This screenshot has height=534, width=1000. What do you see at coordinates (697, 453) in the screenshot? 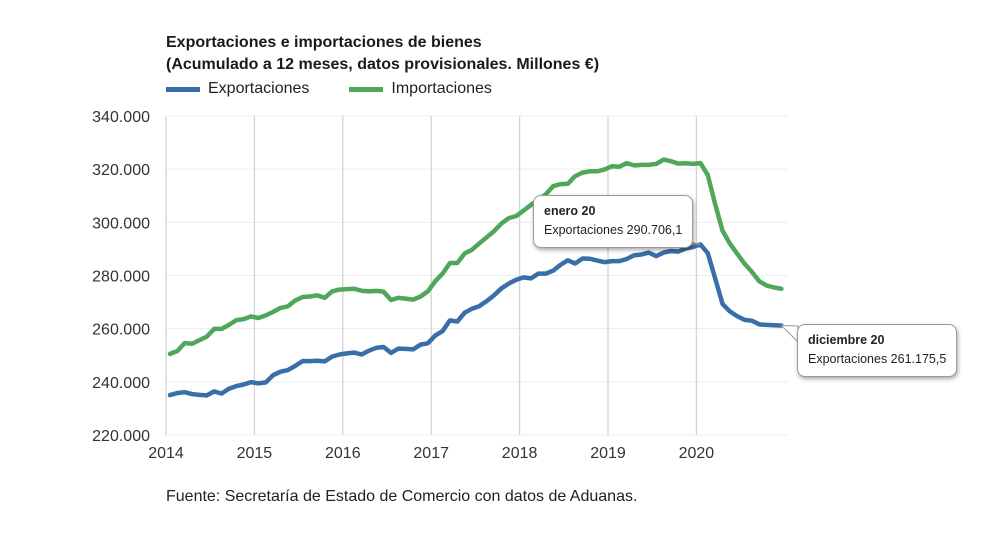
I see `x-tick-label: 2020` at bounding box center [697, 453].